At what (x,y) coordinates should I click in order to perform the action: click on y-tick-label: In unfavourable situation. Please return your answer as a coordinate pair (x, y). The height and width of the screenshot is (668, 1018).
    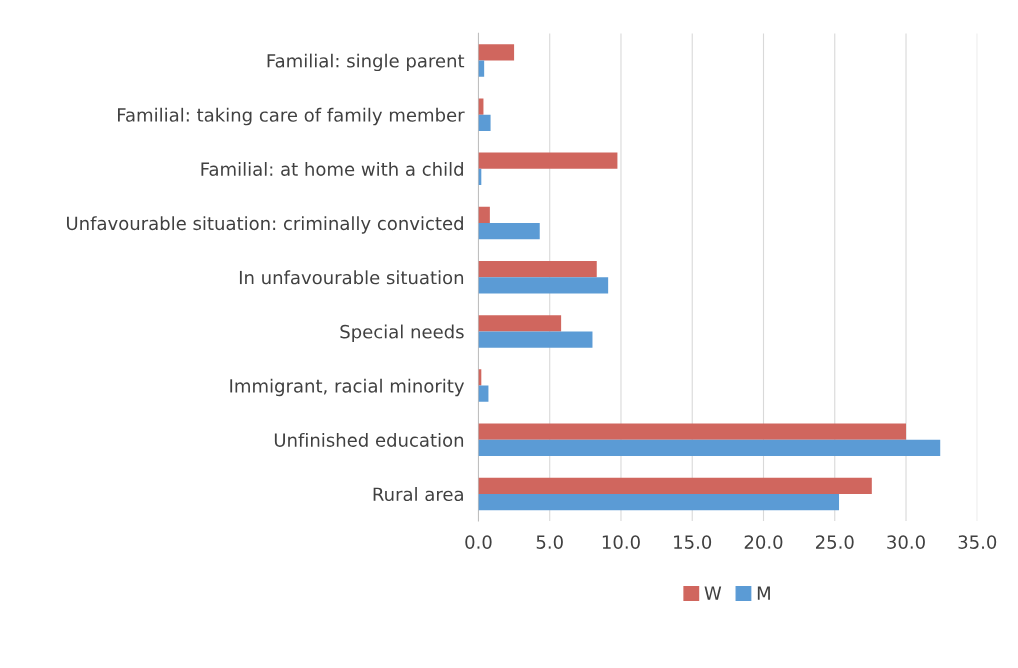
    Looking at the image, I should click on (351, 277).